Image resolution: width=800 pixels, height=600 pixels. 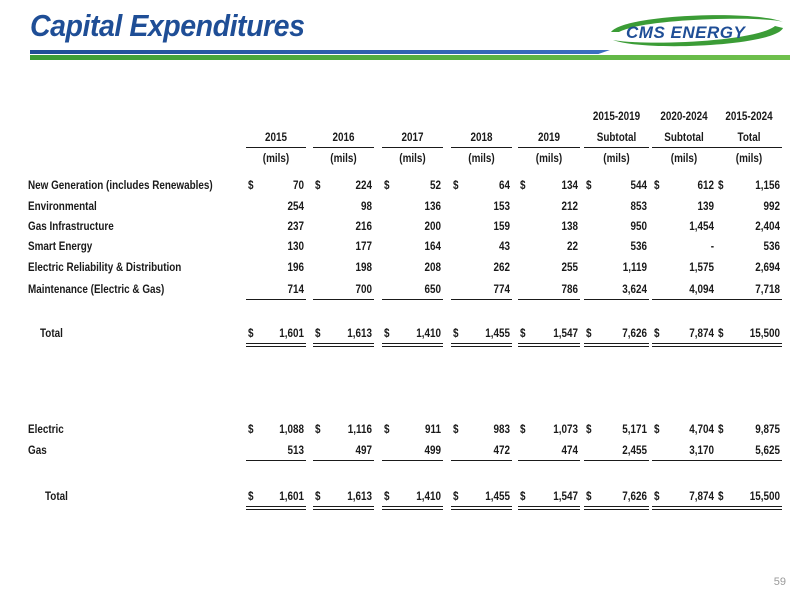 I want to click on table-cell-value: 3,624, so click(x=634, y=290).